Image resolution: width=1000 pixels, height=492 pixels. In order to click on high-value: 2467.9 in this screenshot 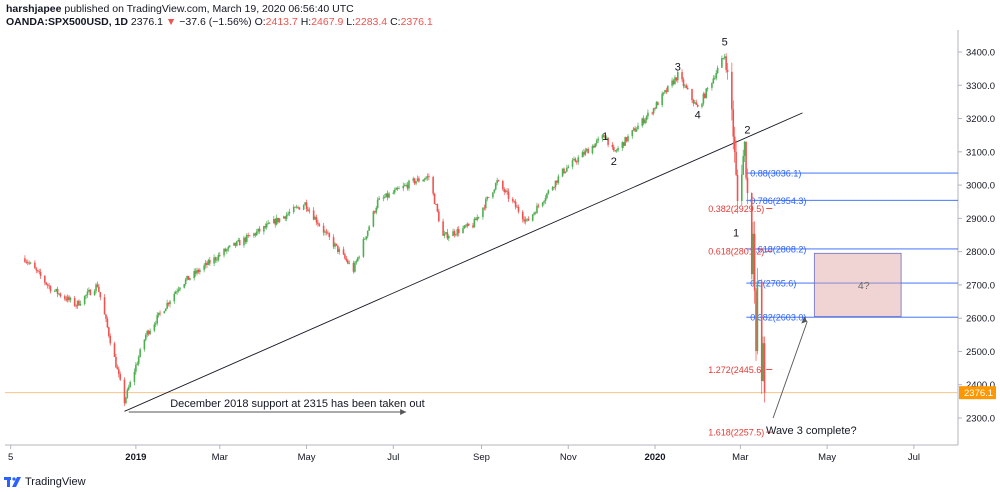, I will do `click(327, 22)`.